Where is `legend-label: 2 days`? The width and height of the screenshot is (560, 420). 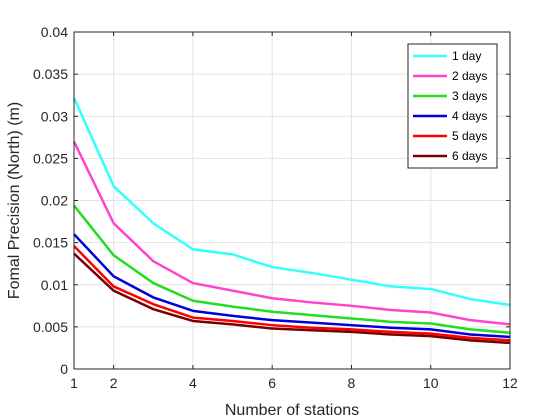
legend-label: 2 days is located at coordinates (469, 76).